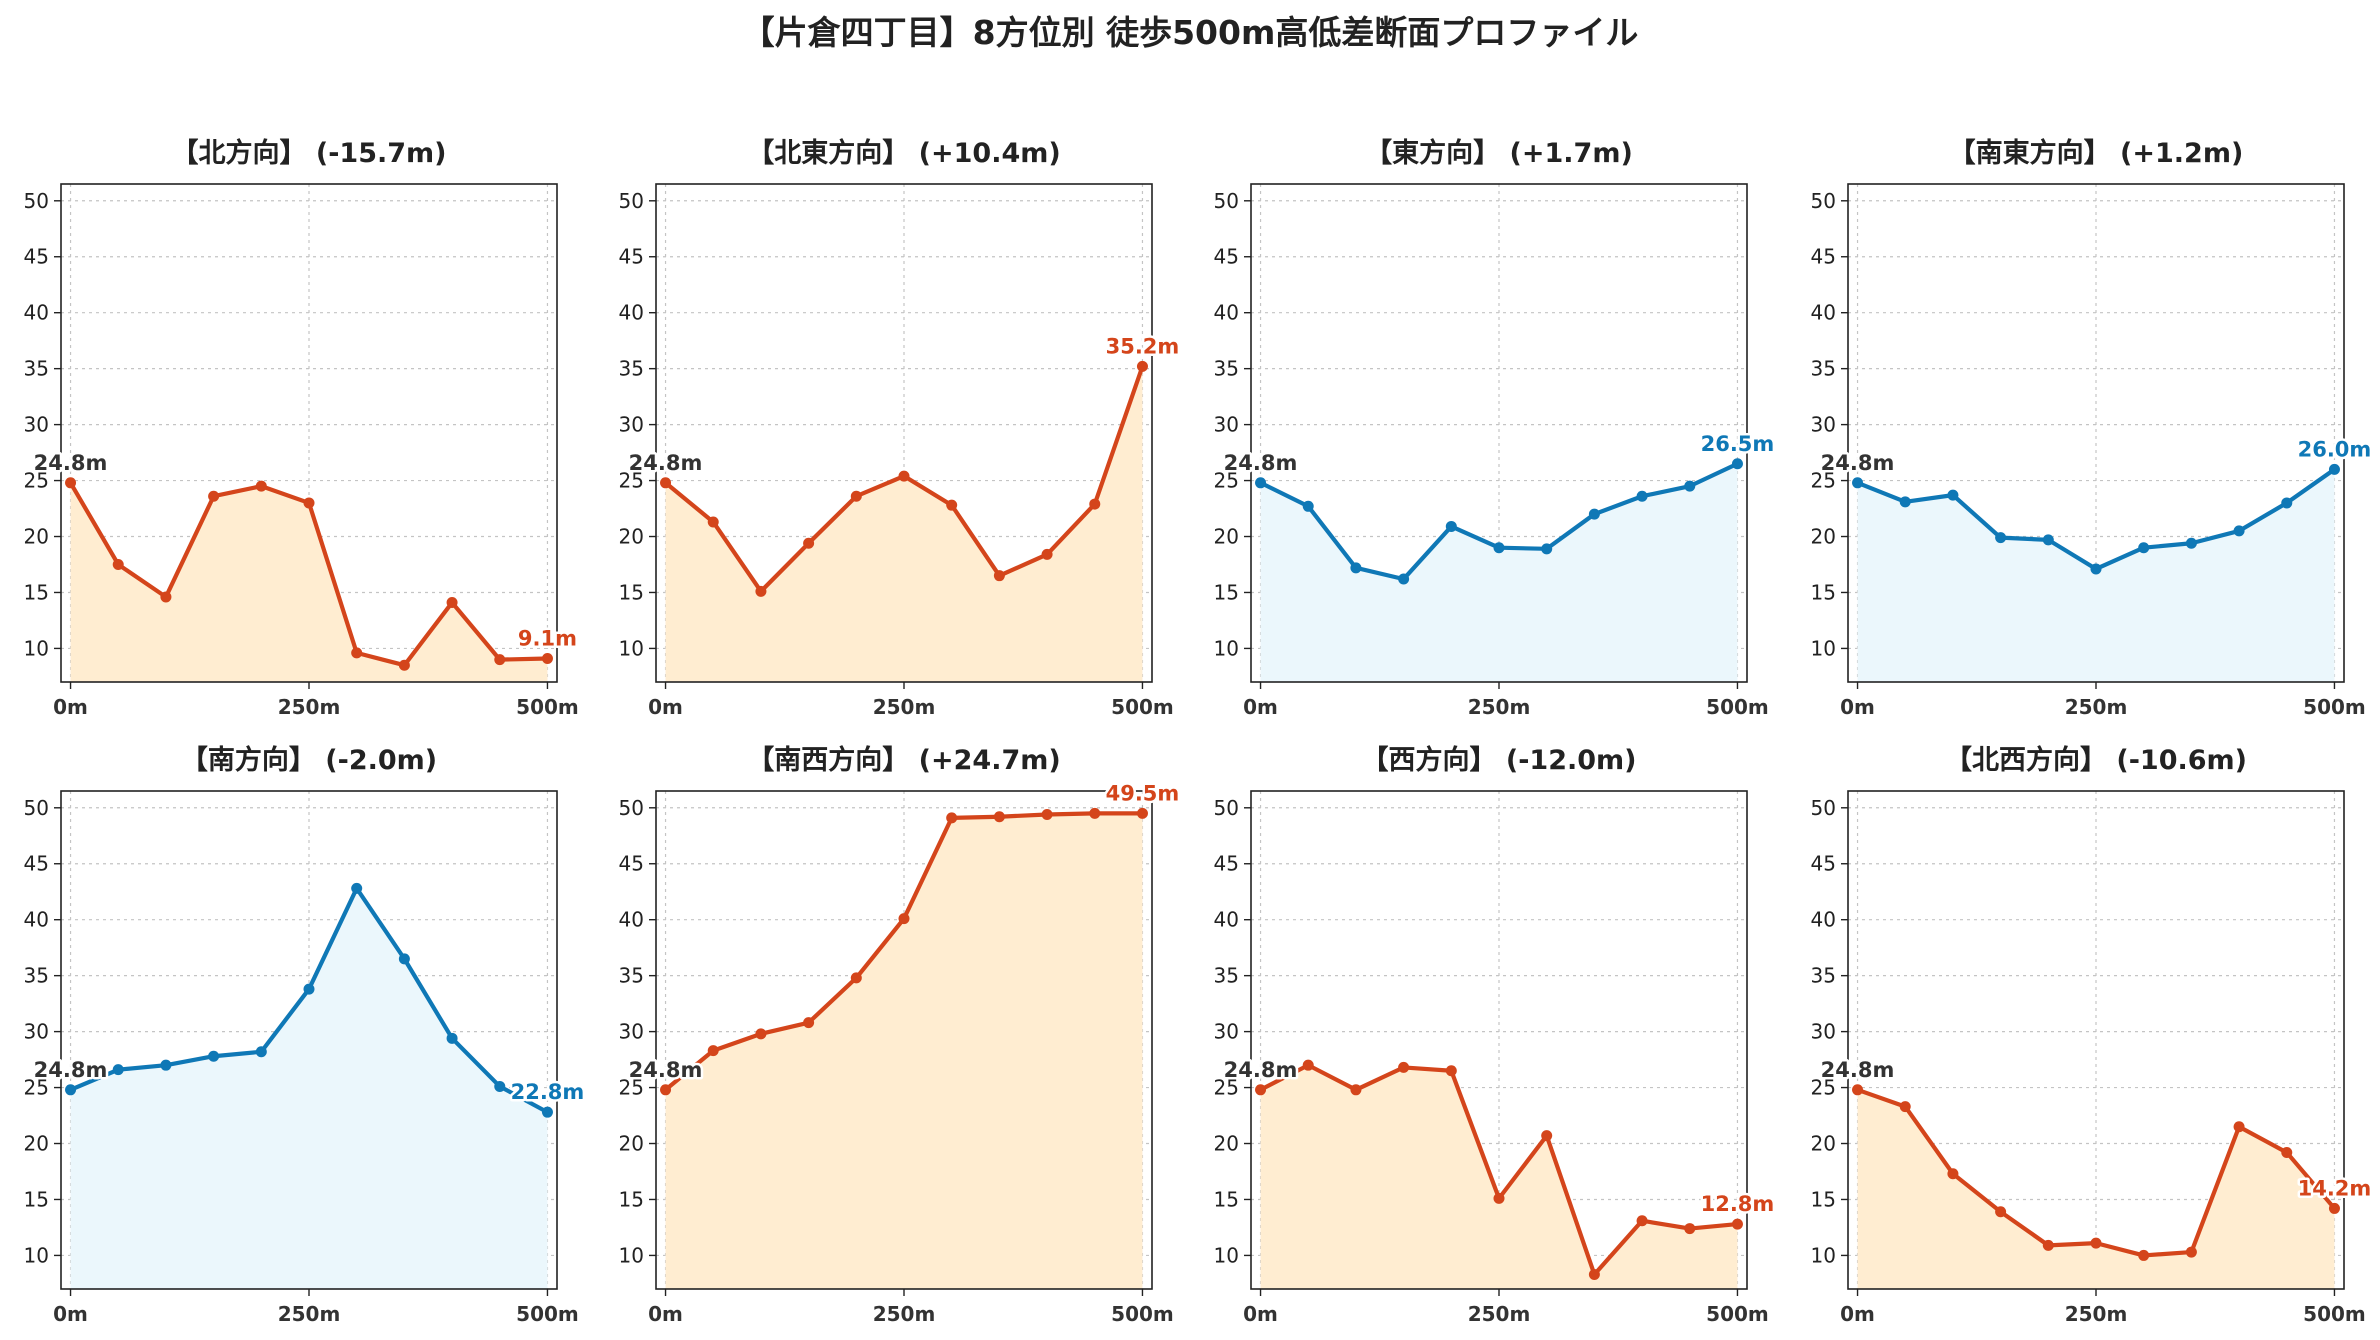 The width and height of the screenshot is (2380, 1340). Describe the element at coordinates (1738, 1204) in the screenshot. I see `end-elevation-label: 12.8m` at that location.